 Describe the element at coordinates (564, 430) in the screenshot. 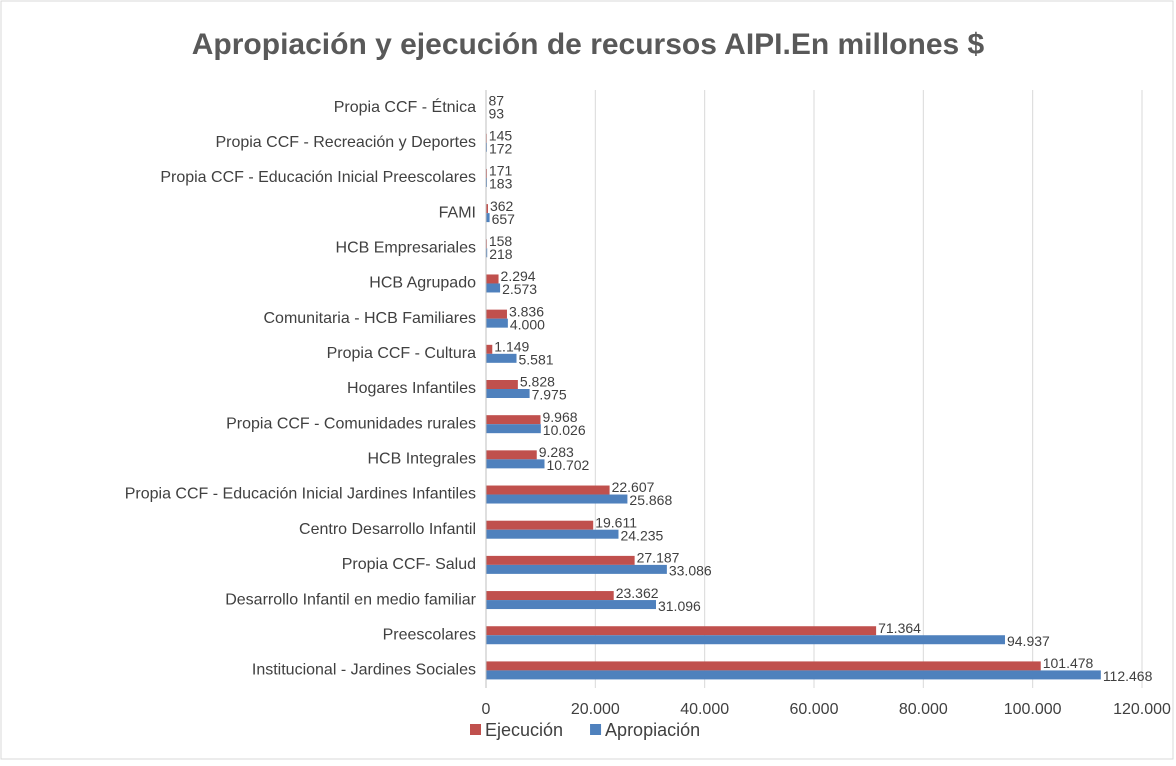

I see `value-label: 10.026` at that location.